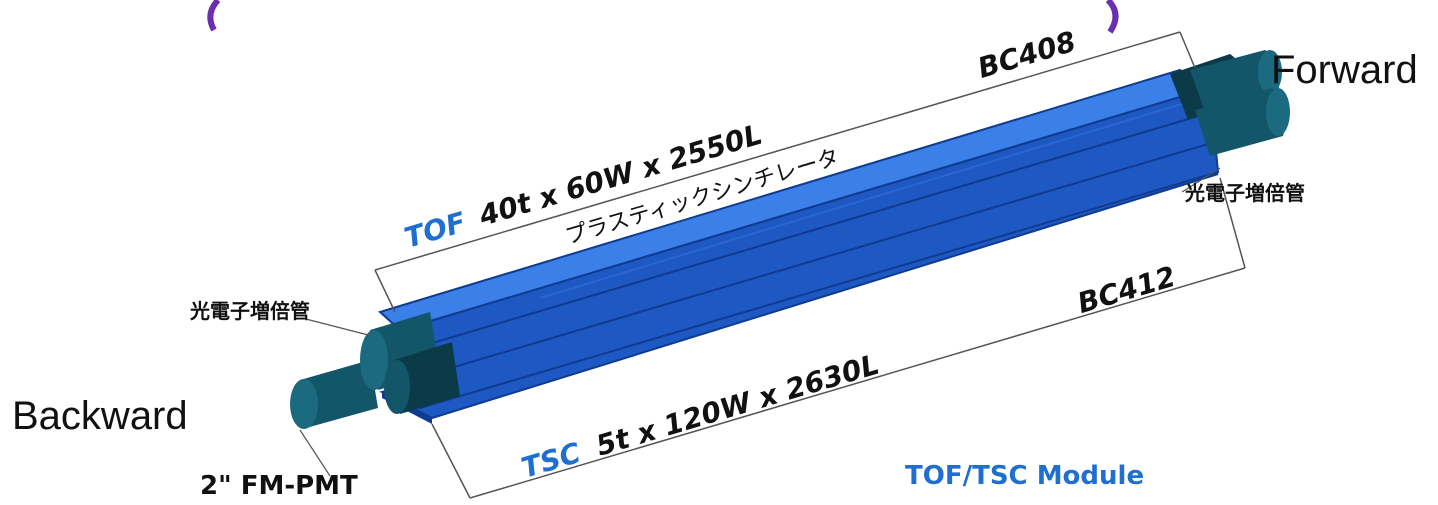  Describe the element at coordinates (1187, 50) in the screenshot. I see `tof-length-tick-right` at that location.